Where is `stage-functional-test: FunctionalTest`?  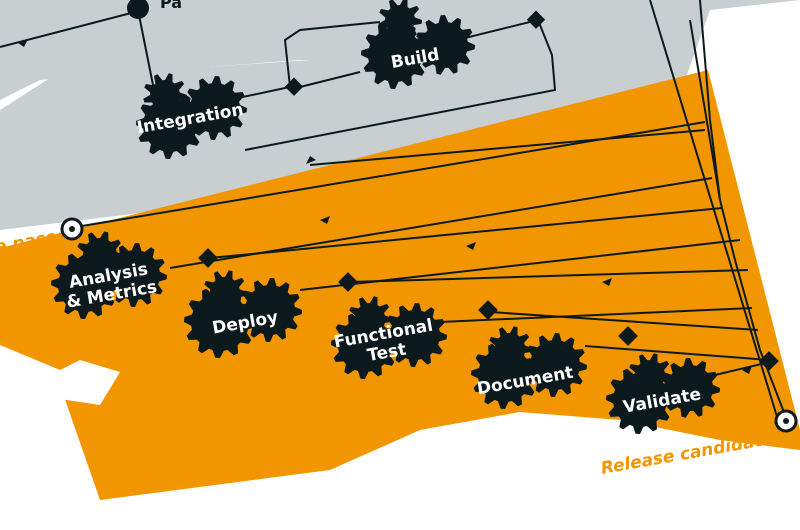 stage-functional-test: FunctionalTest is located at coordinates (389, 337).